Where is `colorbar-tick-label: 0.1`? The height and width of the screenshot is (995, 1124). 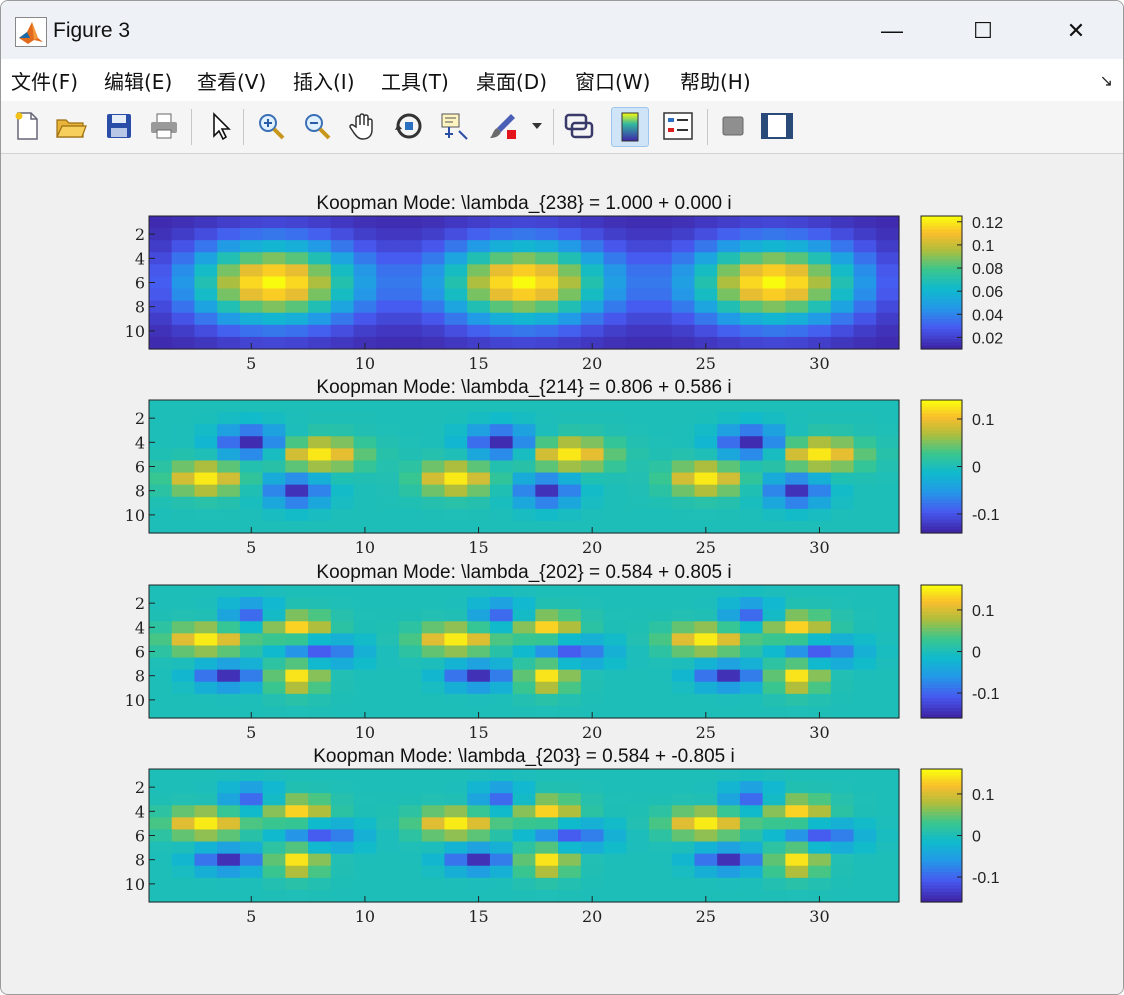
colorbar-tick-label: 0.1 is located at coordinates (983, 795).